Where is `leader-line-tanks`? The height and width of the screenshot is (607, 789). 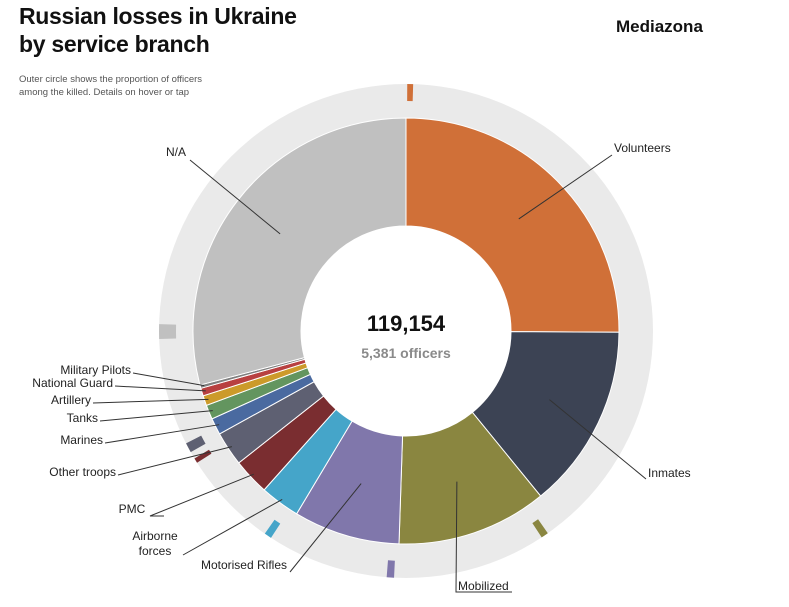
leader-line-tanks is located at coordinates (156, 416).